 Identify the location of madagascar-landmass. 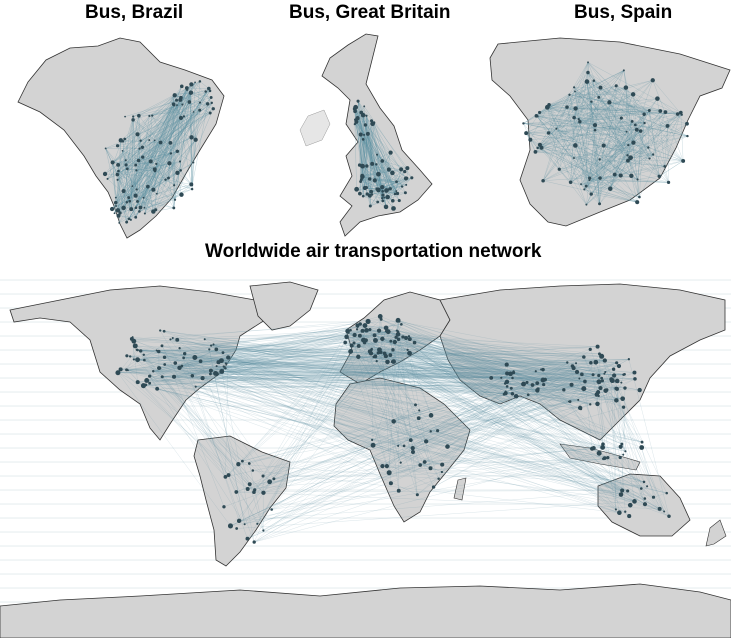
(460, 489).